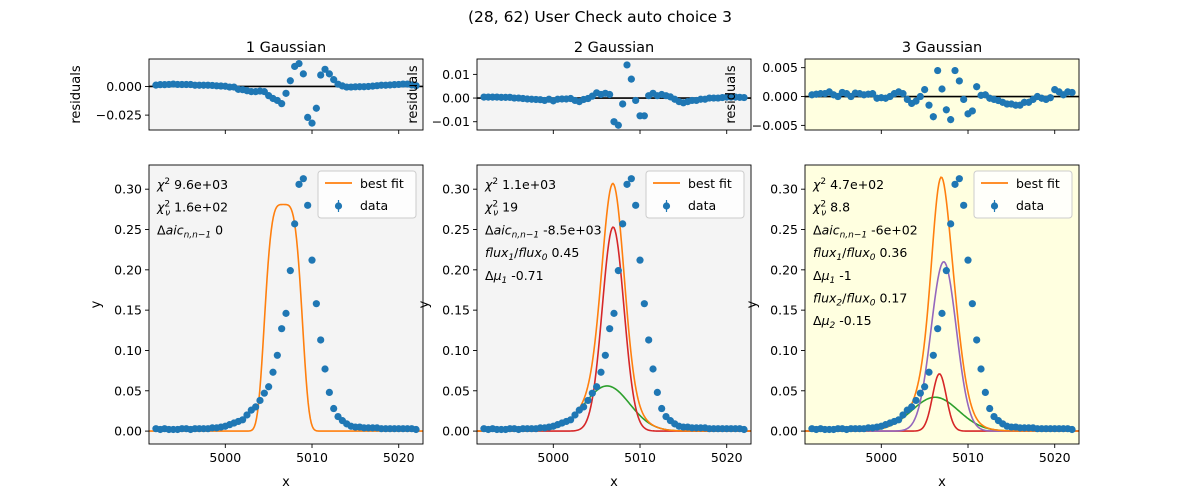 The image size is (1200, 500). Describe the element at coordinates (119, 115) in the screenshot. I see `residuals-ytick-label: −0.025` at that location.